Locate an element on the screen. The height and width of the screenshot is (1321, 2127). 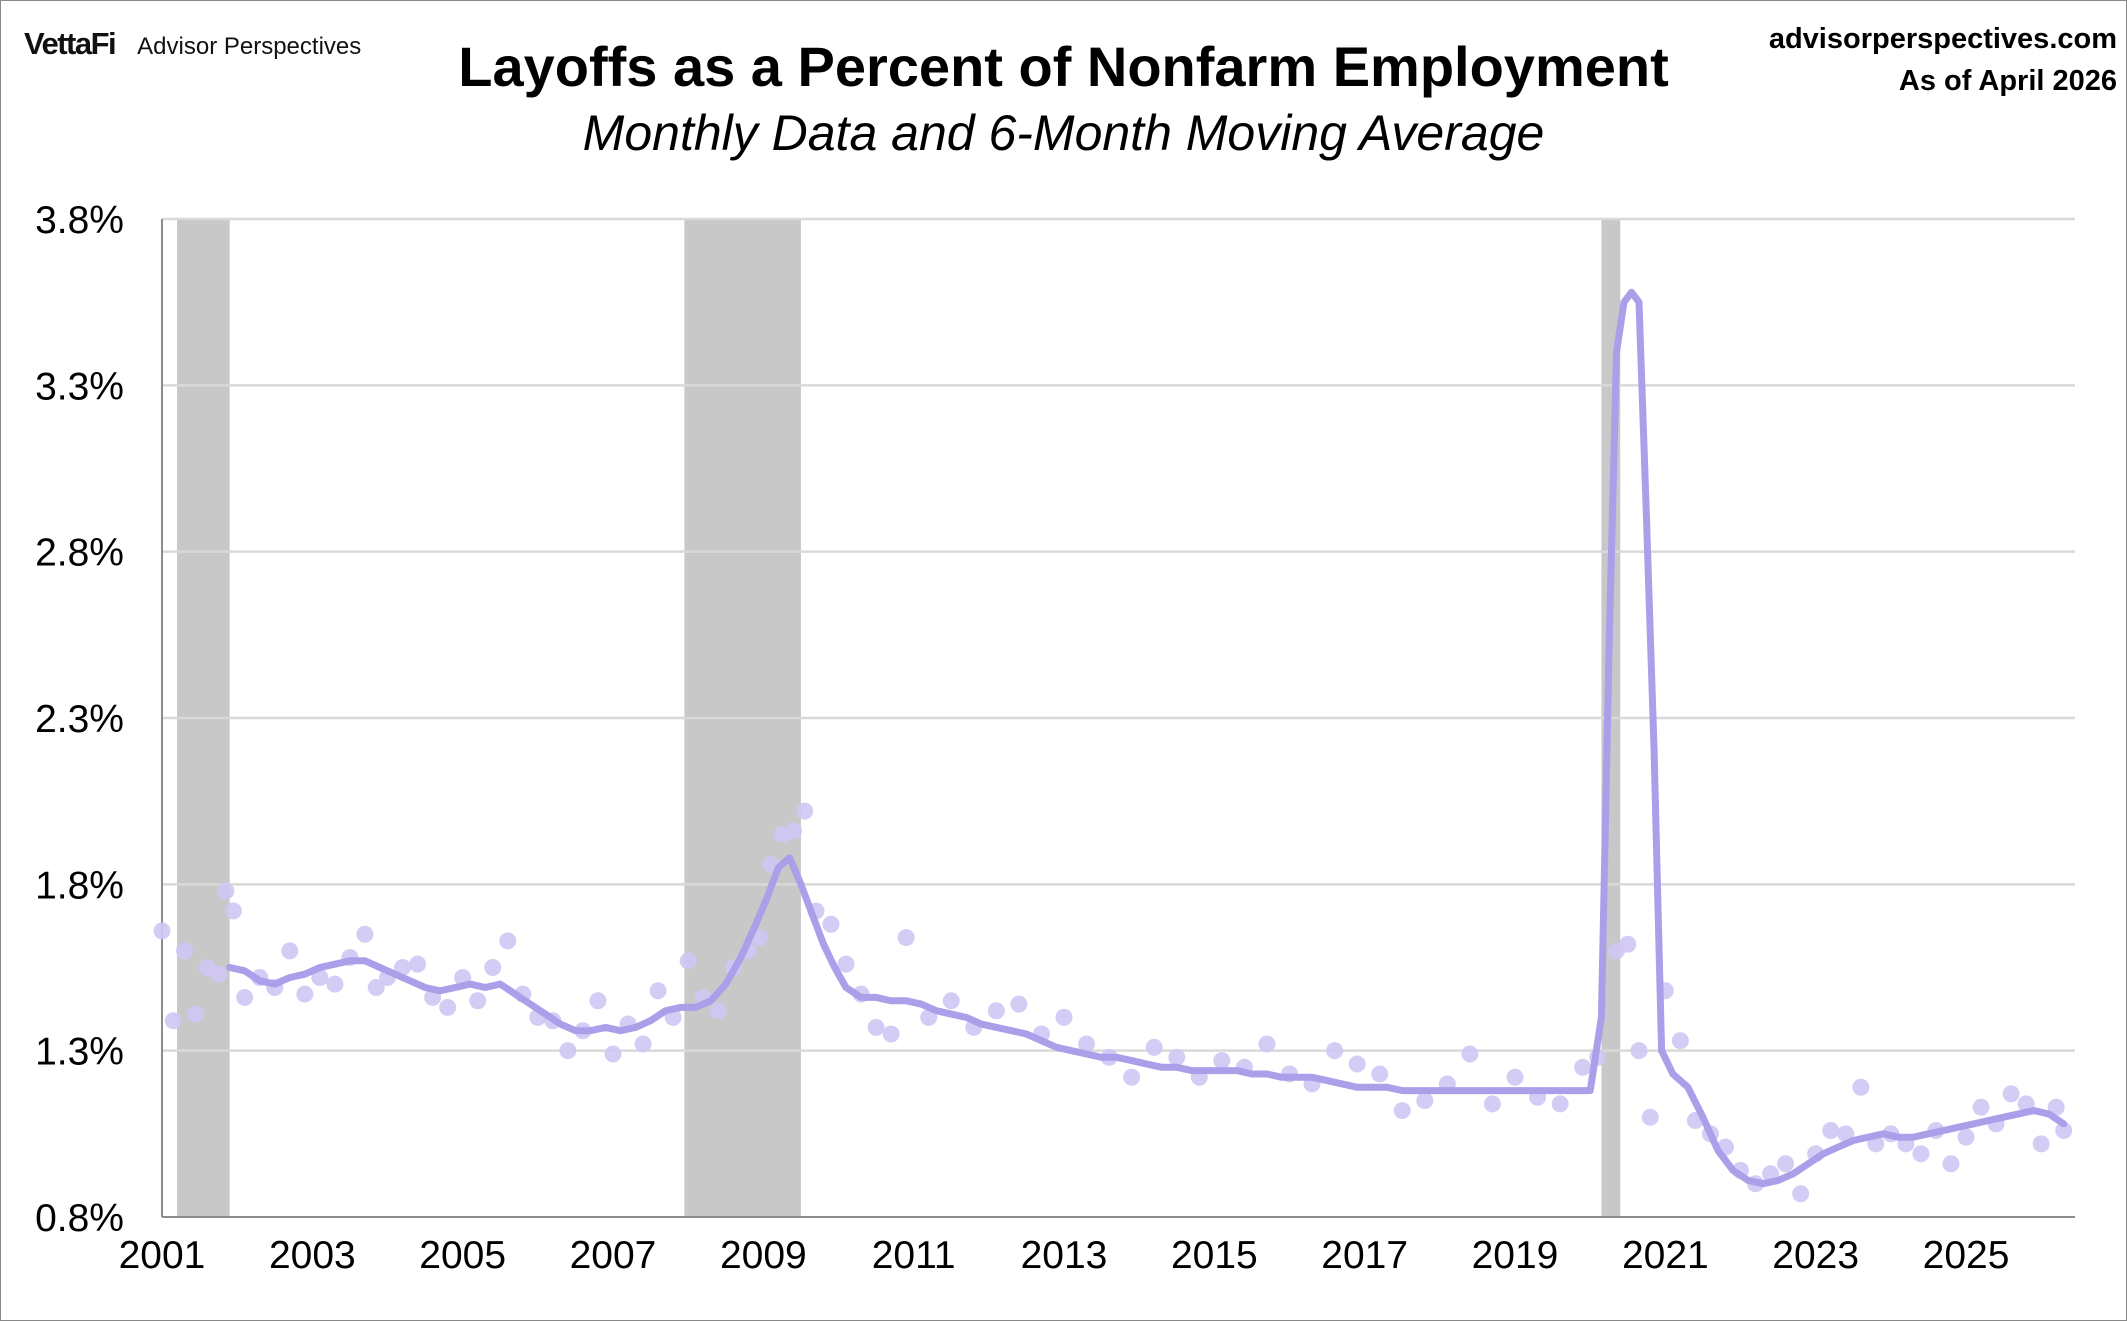
x-tick-label: 2013 is located at coordinates (1064, 1255).